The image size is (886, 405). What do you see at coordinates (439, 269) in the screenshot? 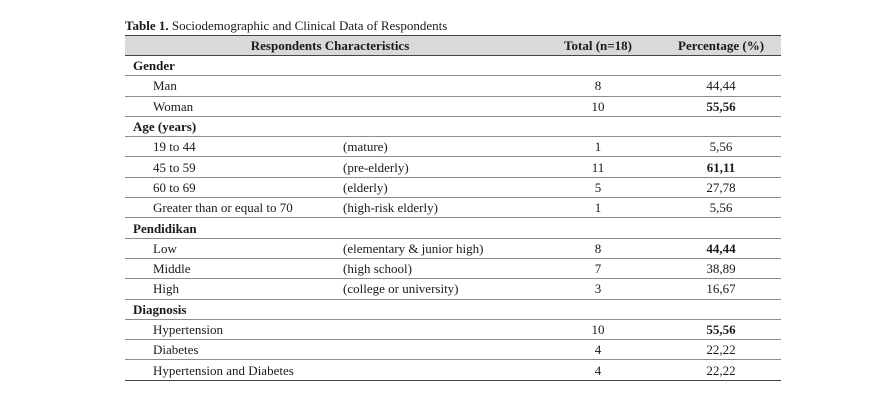
I see `row-note: (high school)` at bounding box center [439, 269].